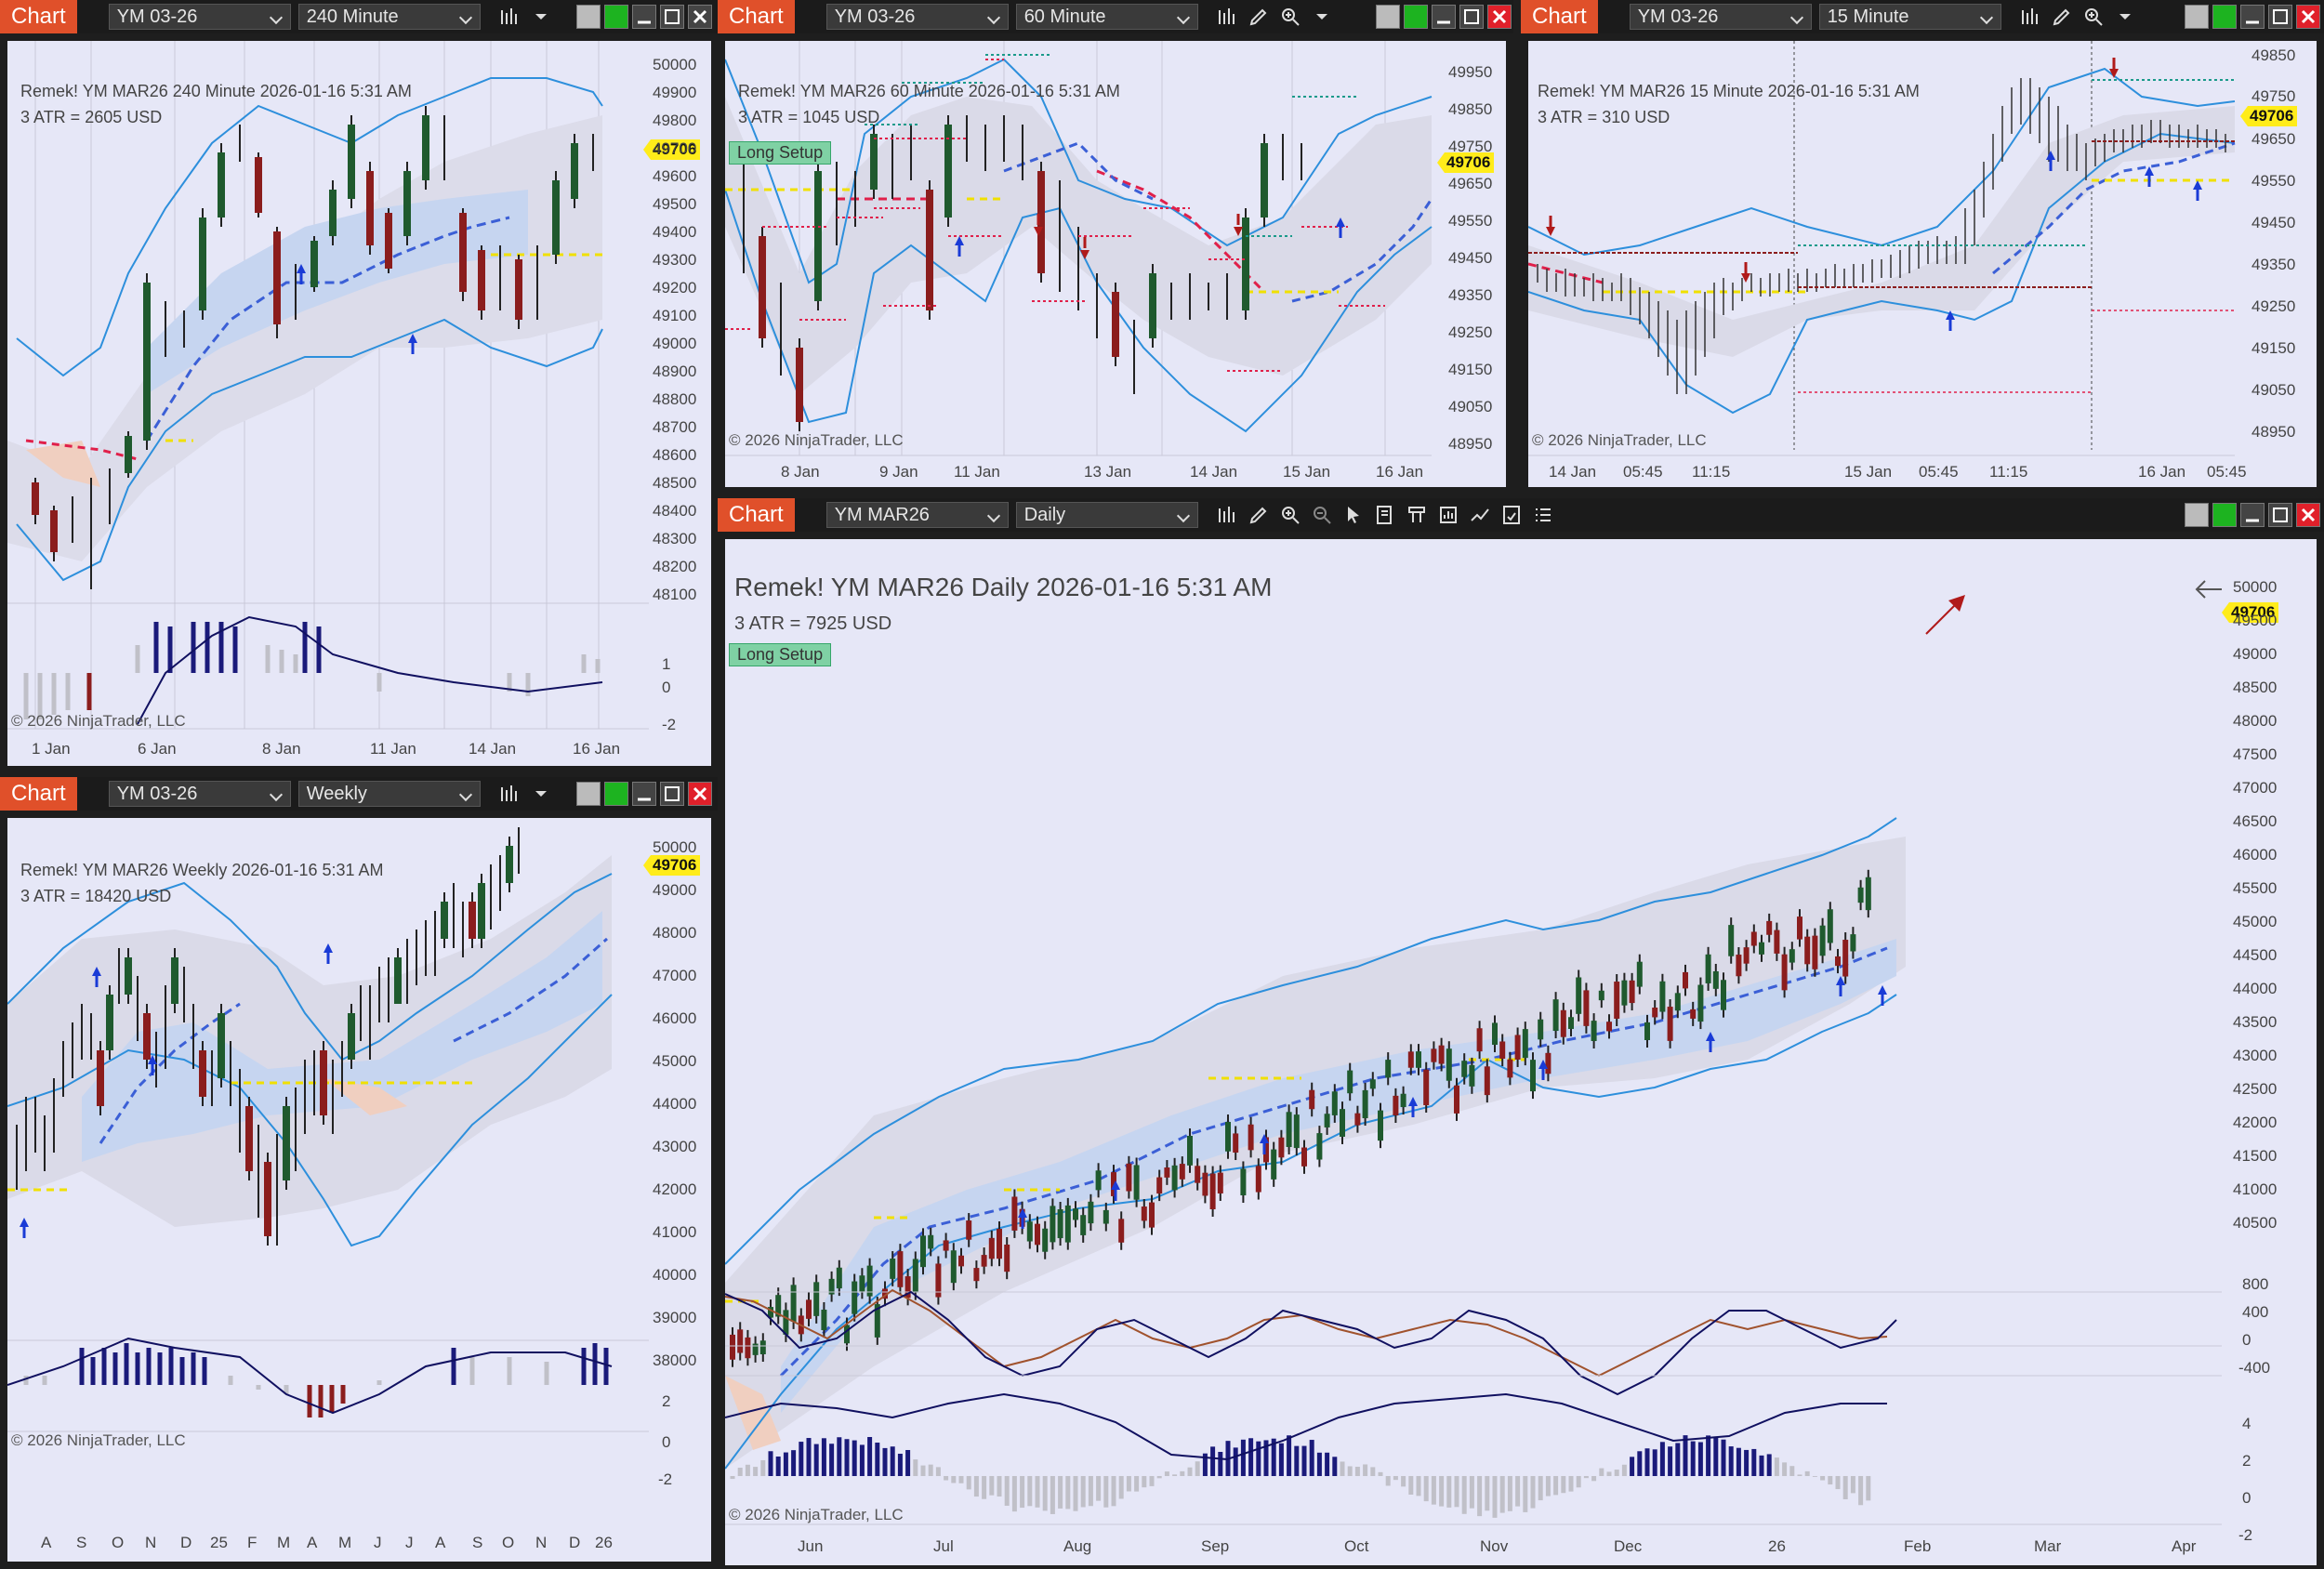  Describe the element at coordinates (2208, 589) in the screenshot. I see `back-arrow-icon` at that location.